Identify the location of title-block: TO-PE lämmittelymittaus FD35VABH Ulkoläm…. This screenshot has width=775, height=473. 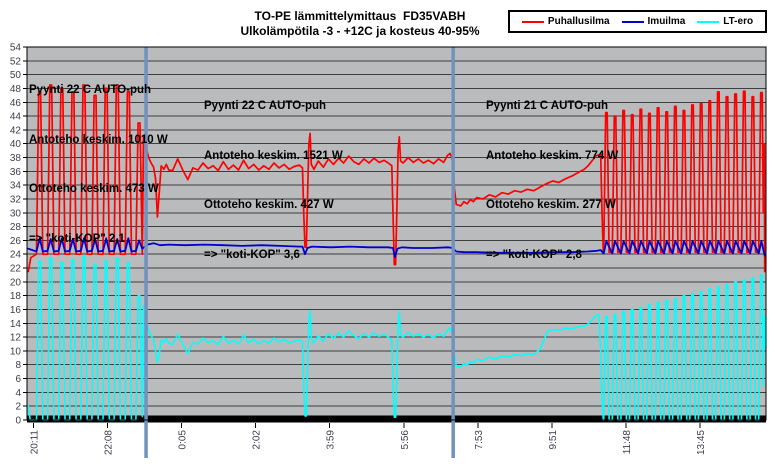
(360, 24).